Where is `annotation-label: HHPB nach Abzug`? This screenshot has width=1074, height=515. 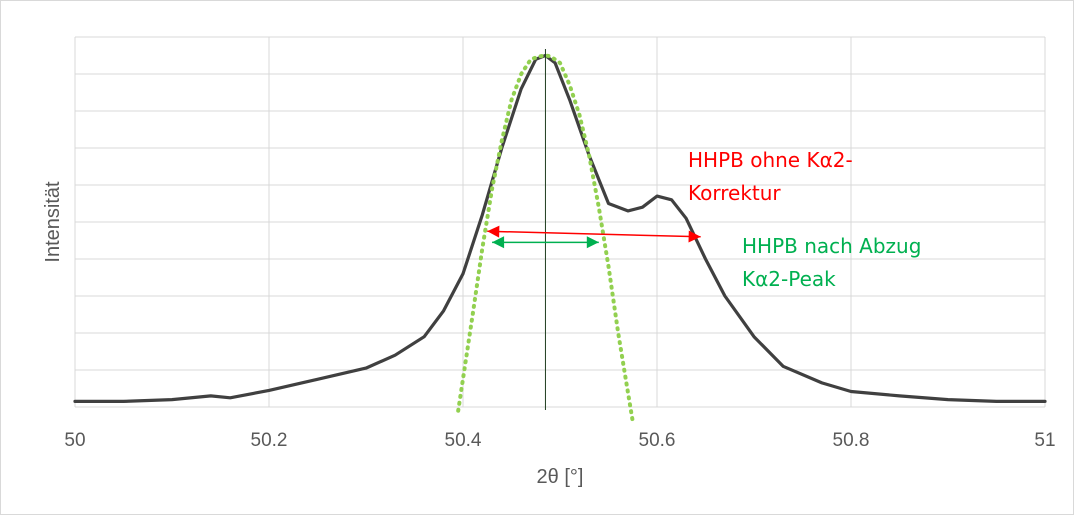
annotation-label: HHPB nach Abzug is located at coordinates (831, 246).